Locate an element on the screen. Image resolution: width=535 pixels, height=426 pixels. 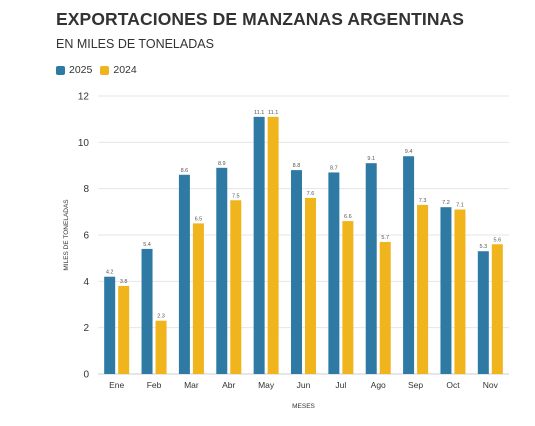
y-tick-label: 0 is located at coordinates (86, 375).